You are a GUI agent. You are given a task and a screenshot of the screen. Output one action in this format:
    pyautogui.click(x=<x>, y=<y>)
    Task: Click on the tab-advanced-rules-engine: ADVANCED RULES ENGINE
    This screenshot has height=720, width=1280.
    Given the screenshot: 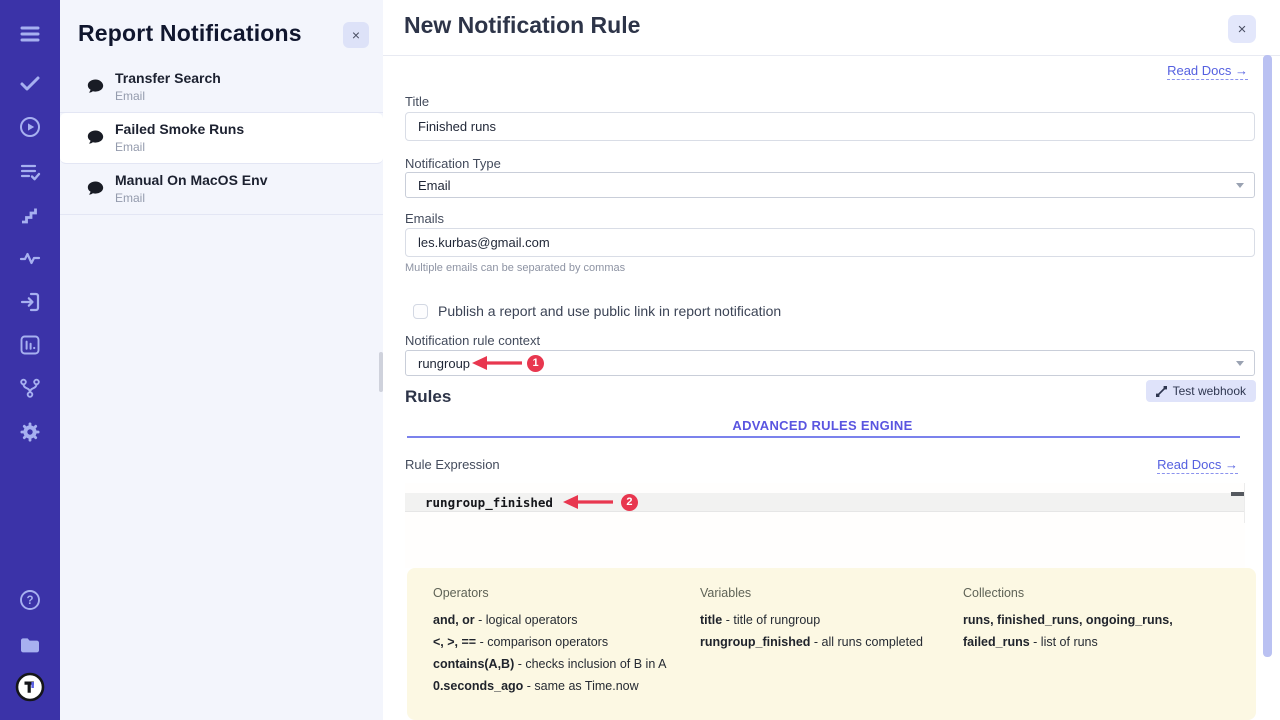 What is the action you would take?
    pyautogui.click(x=822, y=425)
    